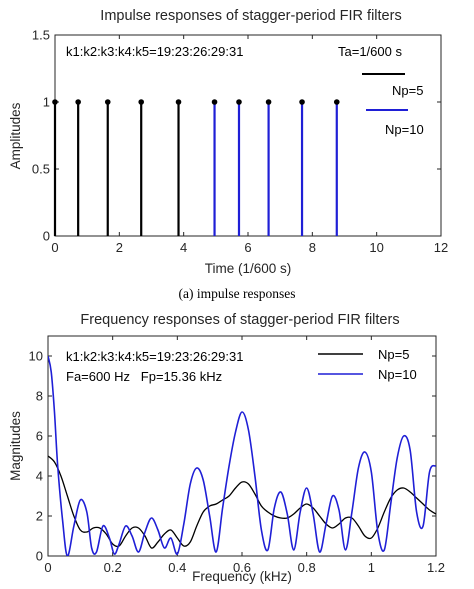 This screenshot has height=589, width=474. What do you see at coordinates (154, 51) in the screenshot?
I see `impulse-ratio-annotation: k1:k2:k3:k4:k5=19:23:26:29:31` at bounding box center [154, 51].